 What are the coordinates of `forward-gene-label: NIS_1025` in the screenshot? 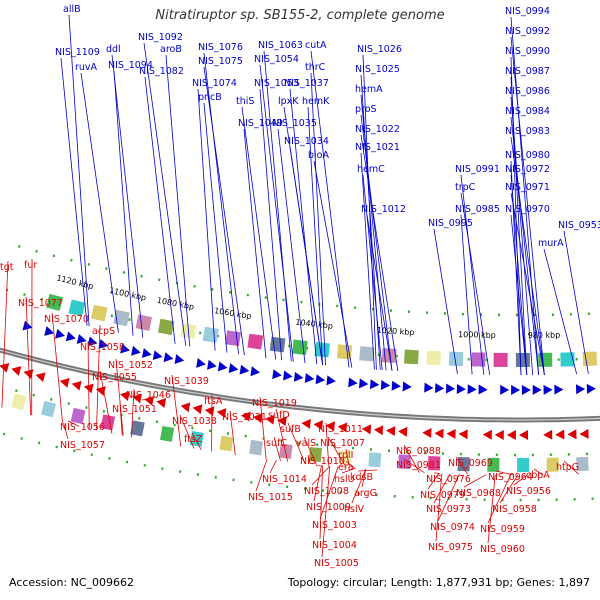 It's located at (377, 69).